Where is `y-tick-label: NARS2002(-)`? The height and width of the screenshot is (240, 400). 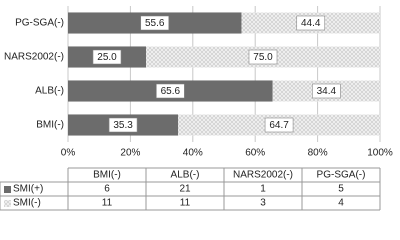 y-tick-label: NARS2002(-) is located at coordinates (34, 57).